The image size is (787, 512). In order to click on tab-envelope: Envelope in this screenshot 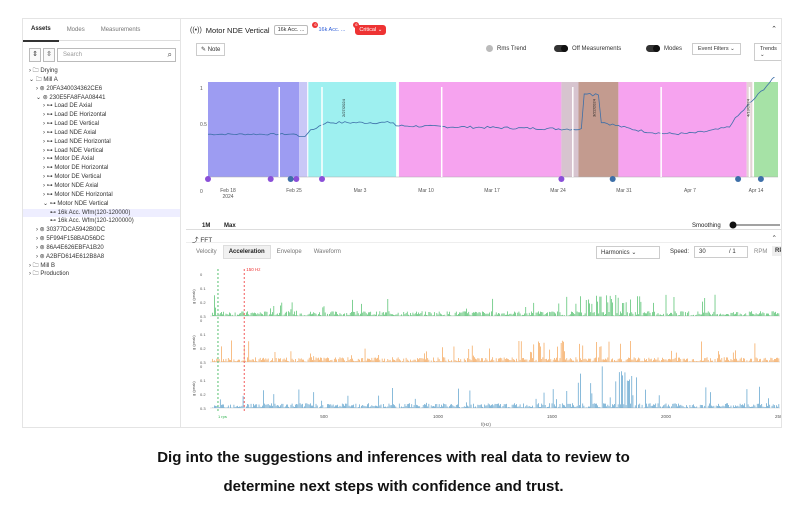, I will do `click(289, 252)`.